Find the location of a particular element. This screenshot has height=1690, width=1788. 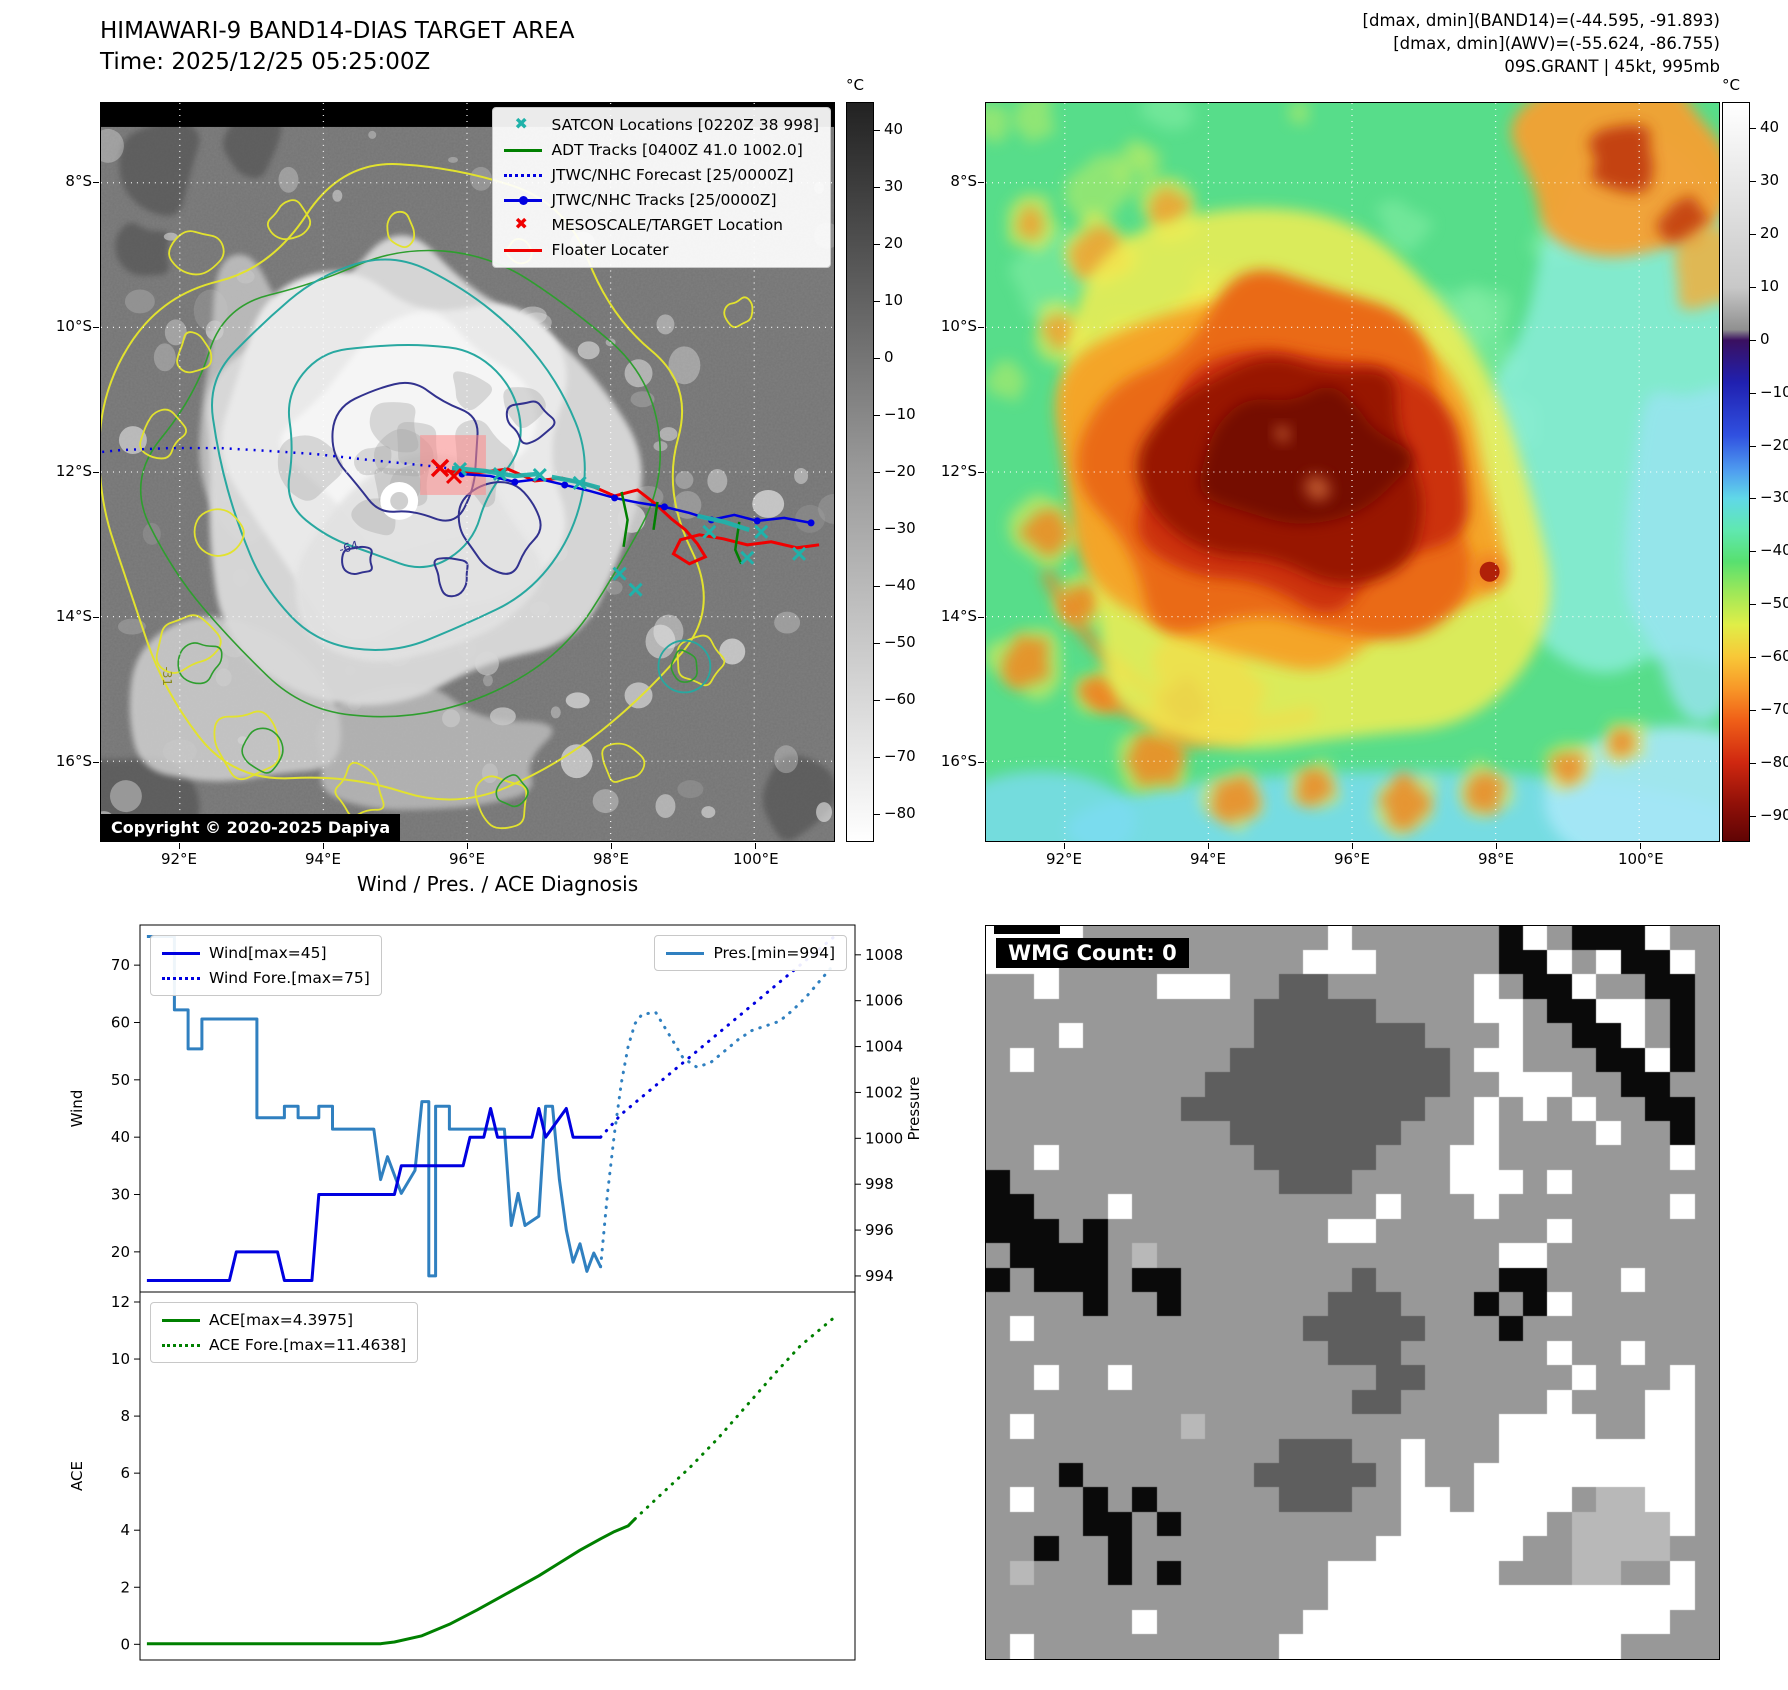

y-axis-label: ACE is located at coordinates (77, 1476).